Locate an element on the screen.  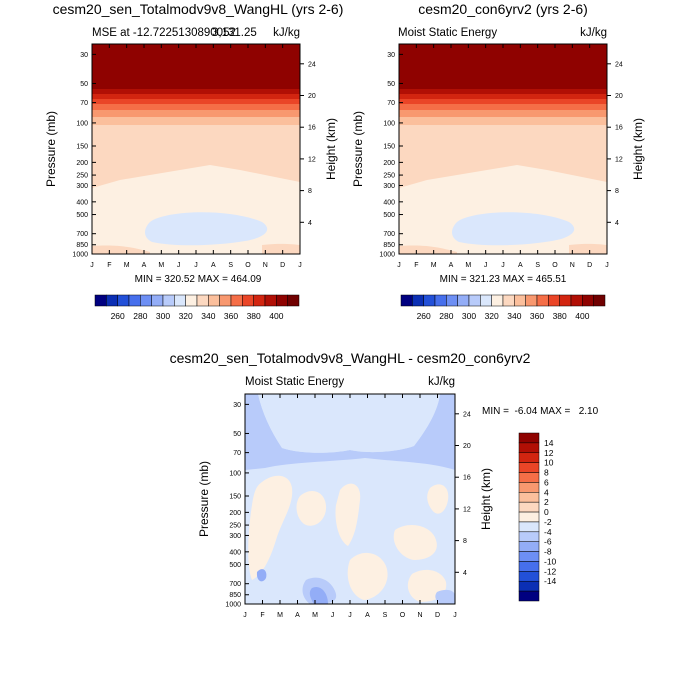
pressure-tick-label: 70 is located at coordinates (237, 453).